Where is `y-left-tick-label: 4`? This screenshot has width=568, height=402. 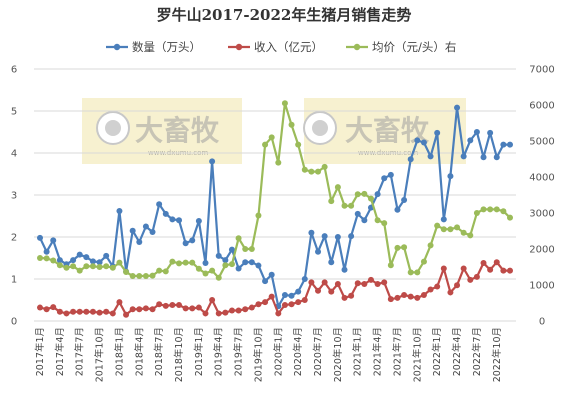 y-left-tick-label: 4 is located at coordinates (14, 154).